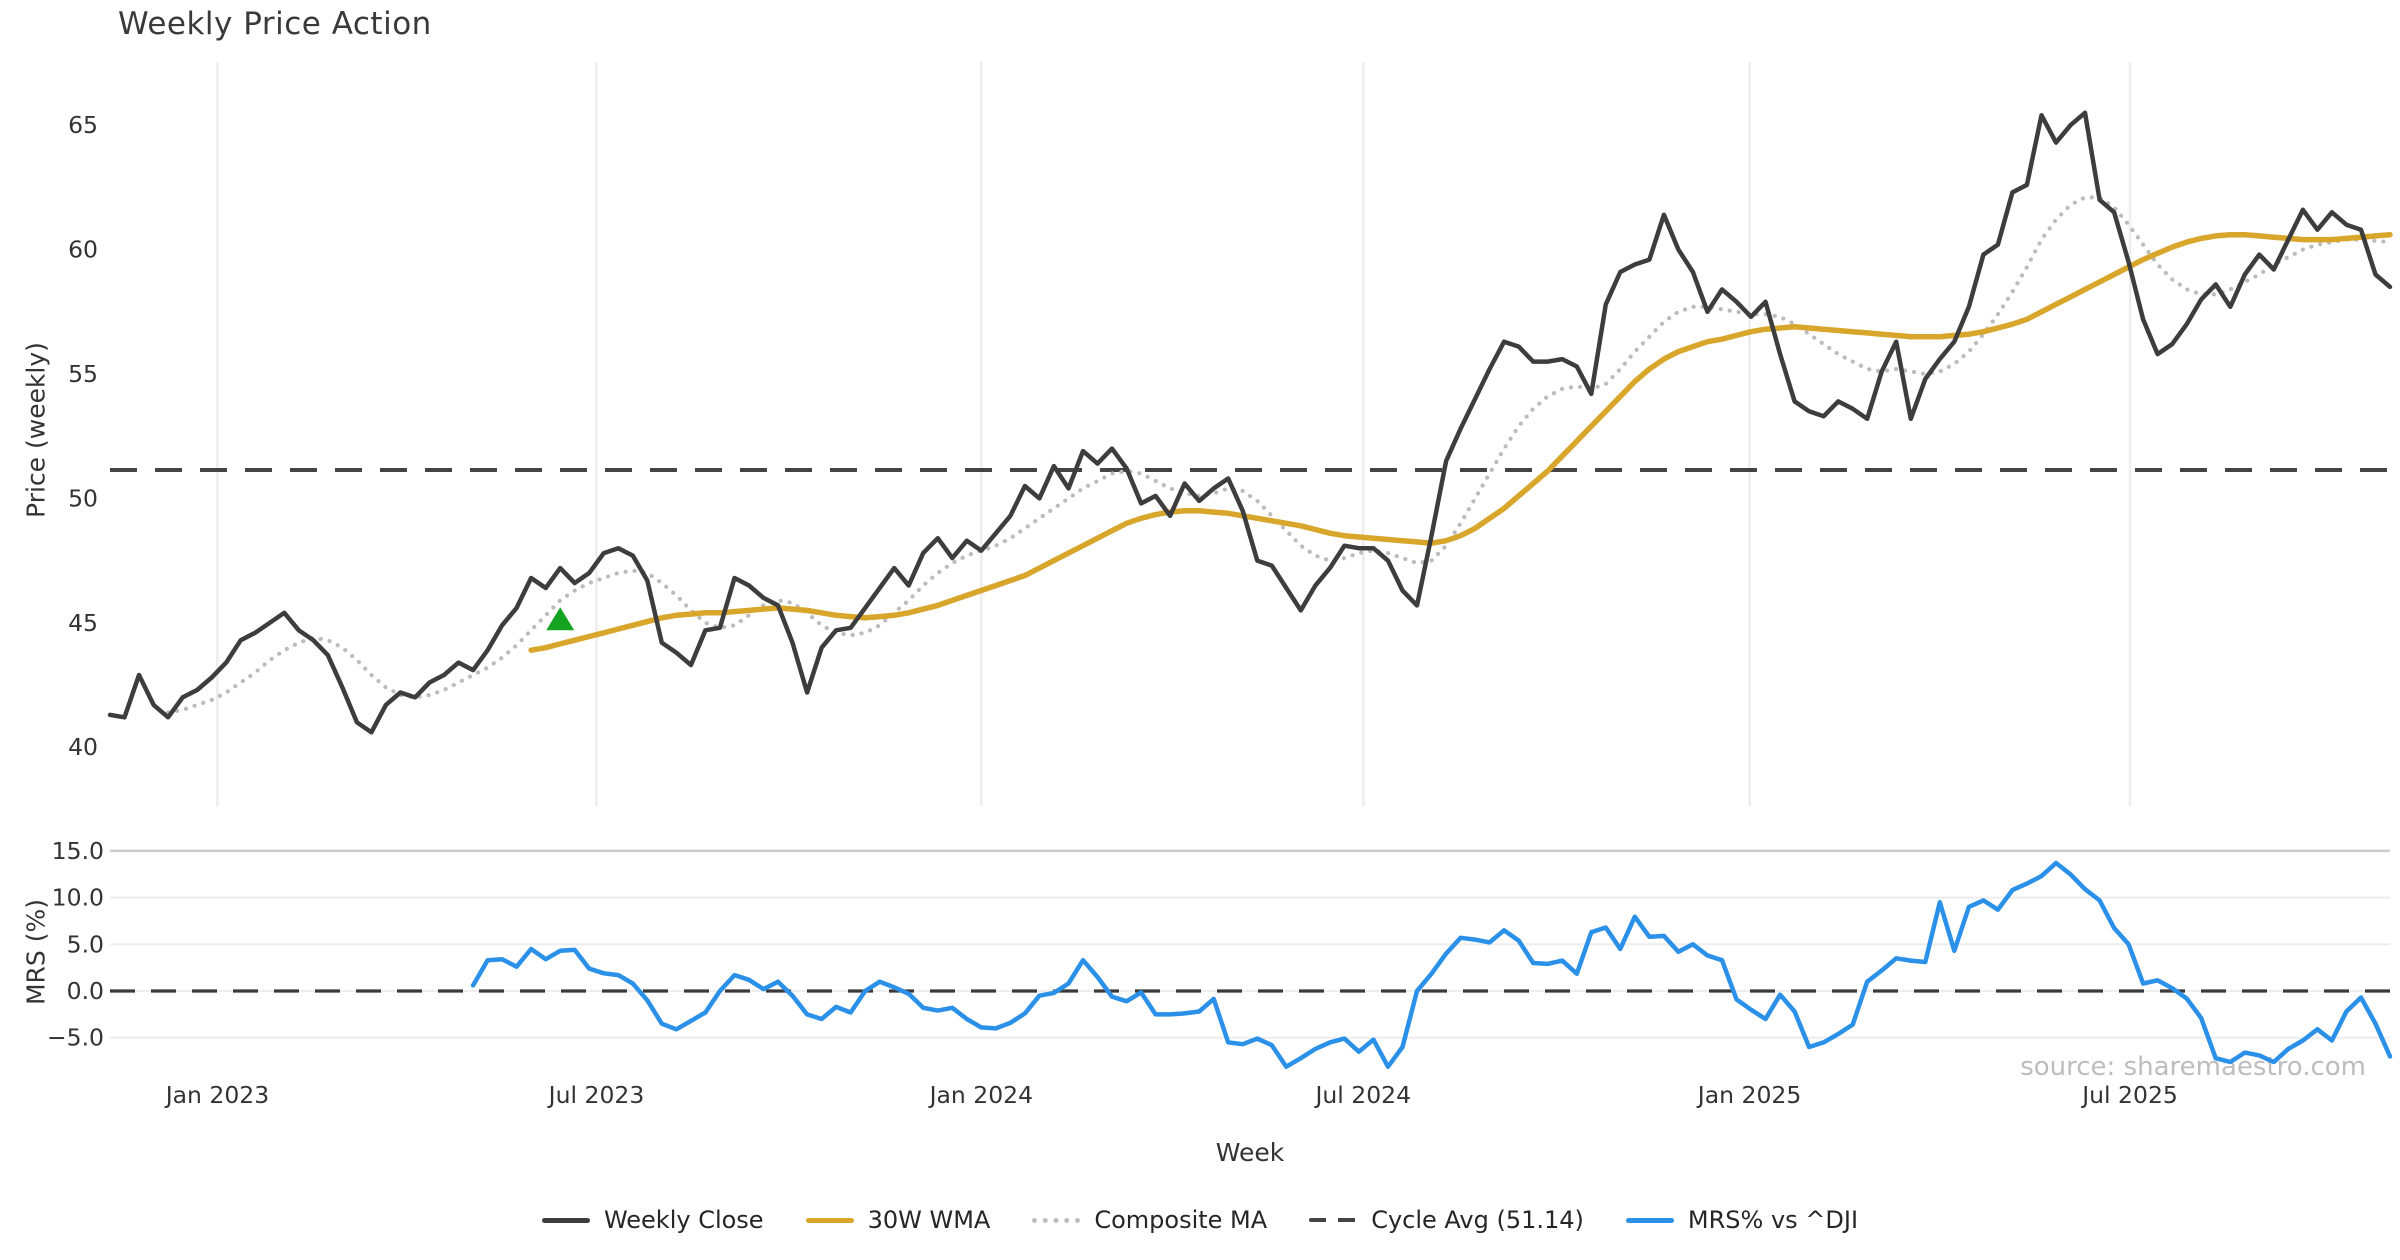  I want to click on mrs-tick-label: −5.0, so click(75, 1038).